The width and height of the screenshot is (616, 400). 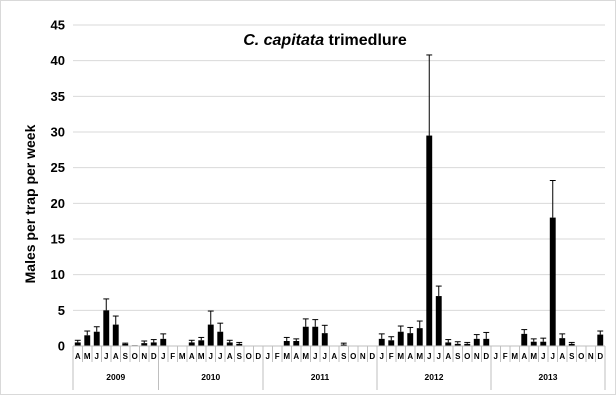 What do you see at coordinates (548, 377) in the screenshot?
I see `year-label: 2013` at bounding box center [548, 377].